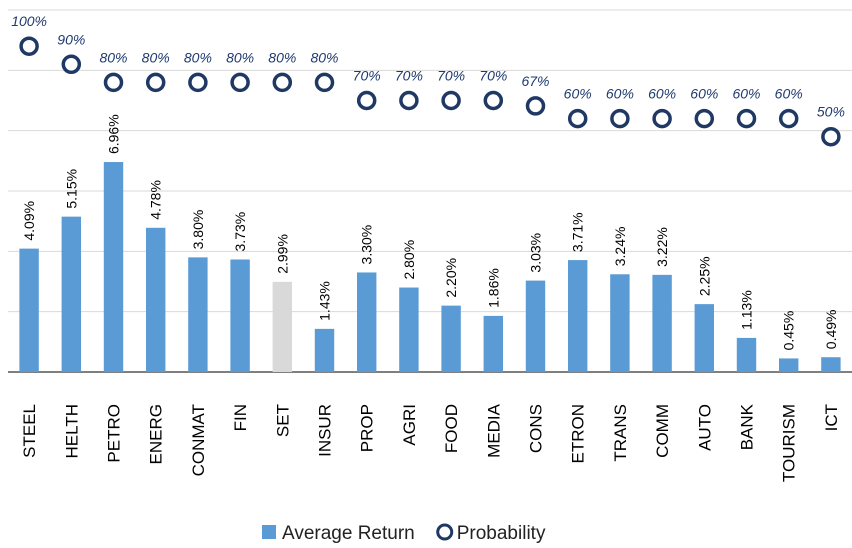 The image size is (852, 548). Describe the element at coordinates (662, 431) in the screenshot. I see `x-tick-label: COMM` at that location.